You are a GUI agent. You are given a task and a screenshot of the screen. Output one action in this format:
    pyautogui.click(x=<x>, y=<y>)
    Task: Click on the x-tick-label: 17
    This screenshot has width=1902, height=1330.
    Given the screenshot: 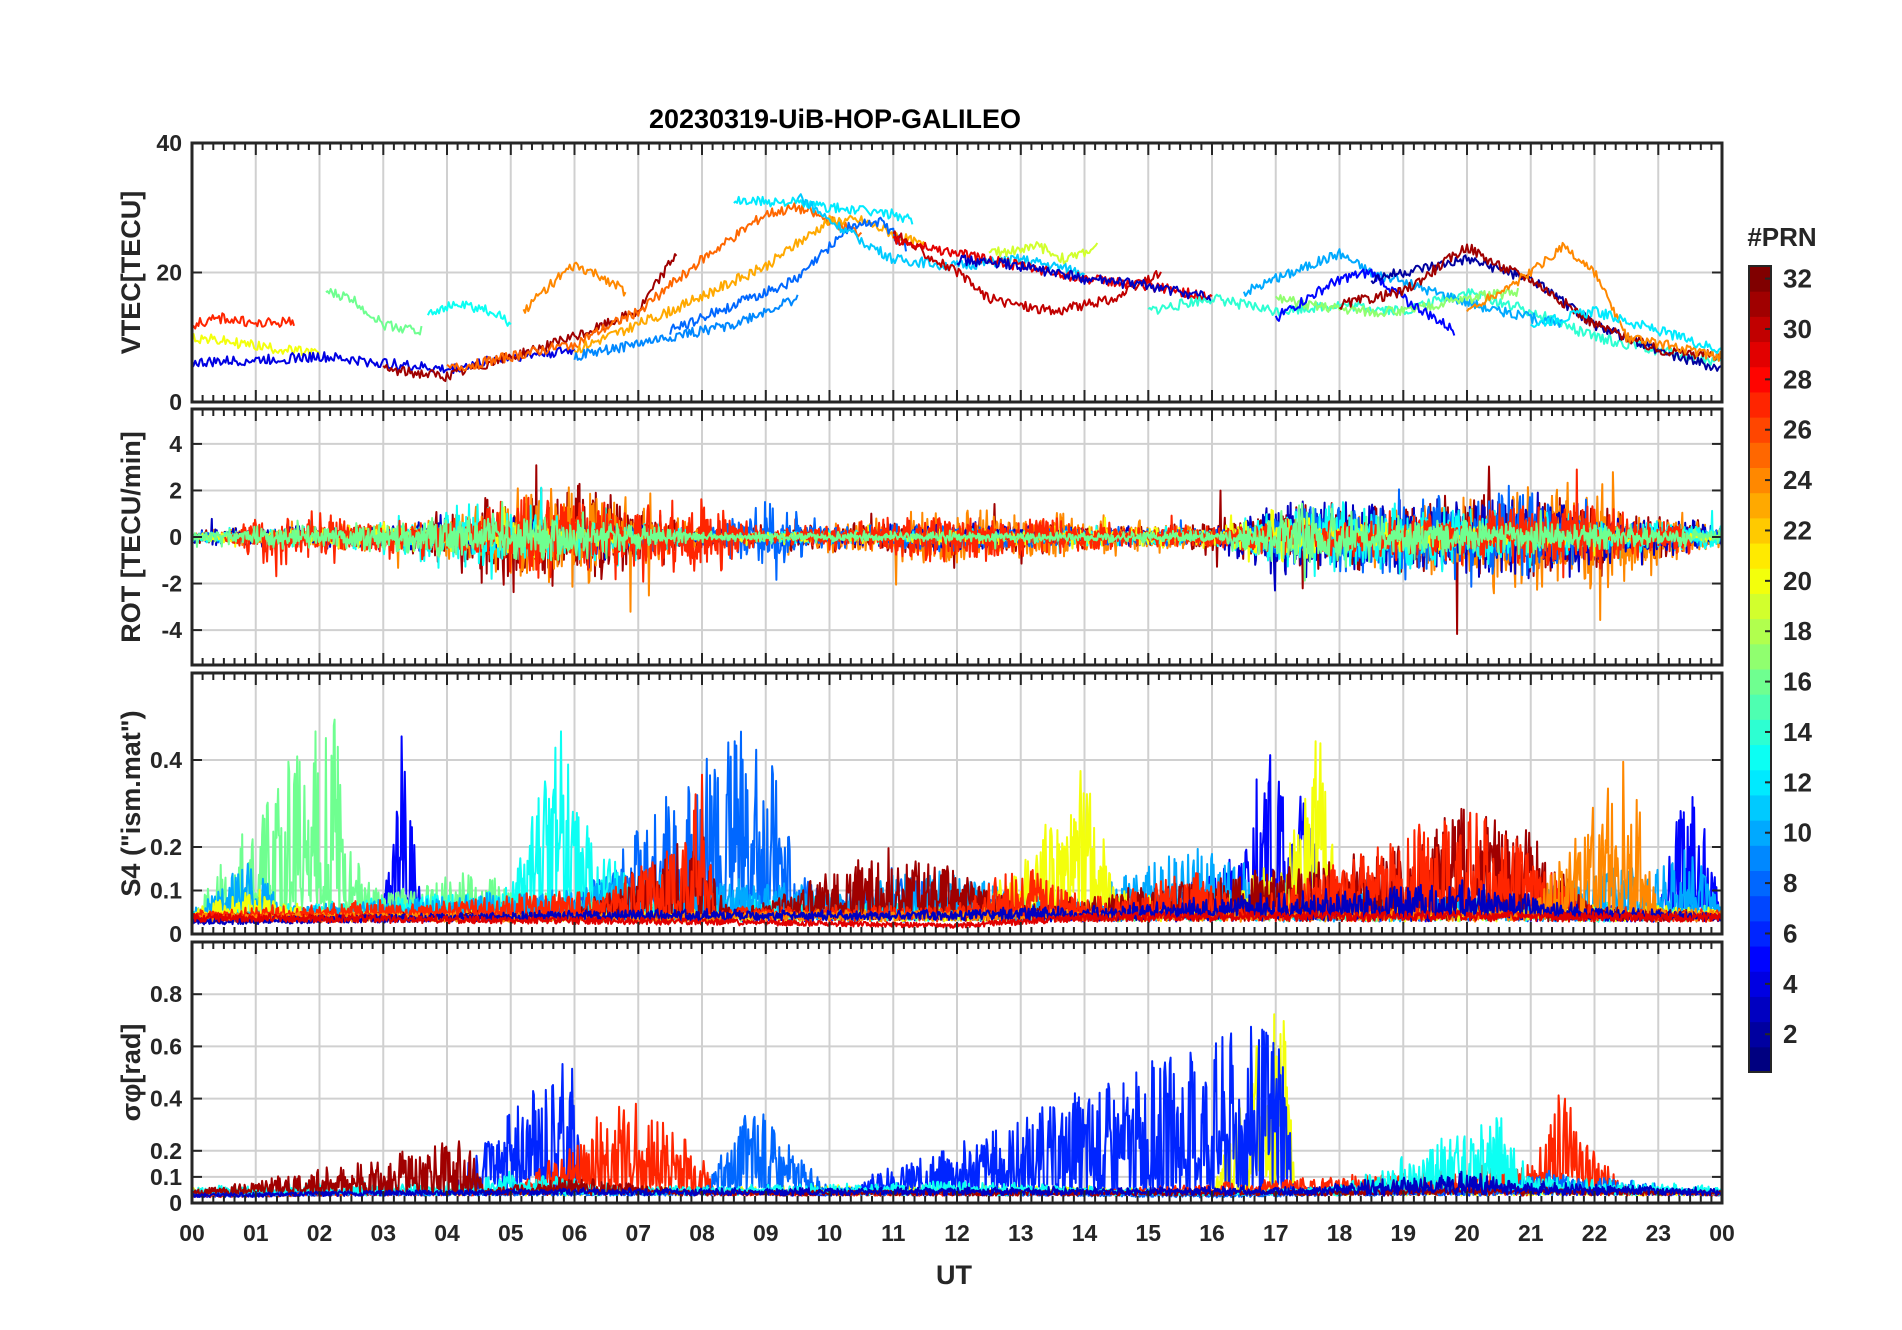 What is the action you would take?
    pyautogui.click(x=1276, y=1233)
    